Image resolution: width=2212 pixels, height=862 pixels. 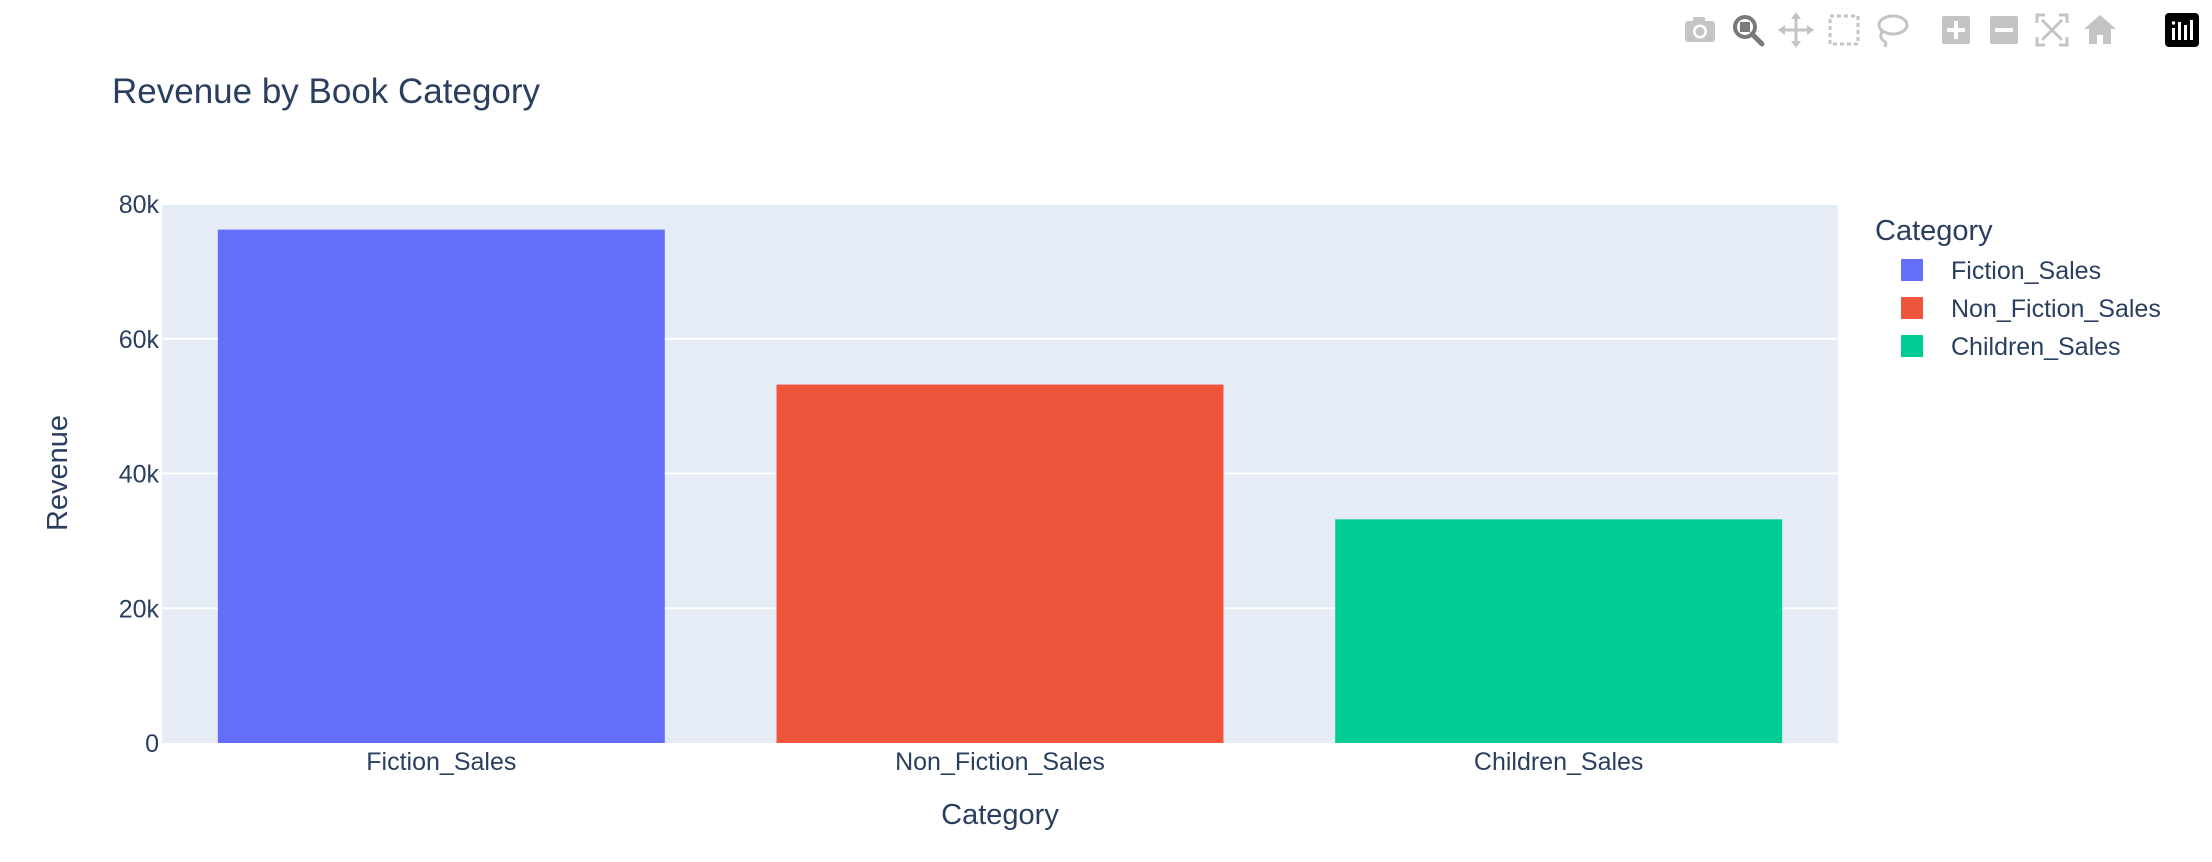 I want to click on legend-label: Non_Fiction_Sales, so click(x=2056, y=309).